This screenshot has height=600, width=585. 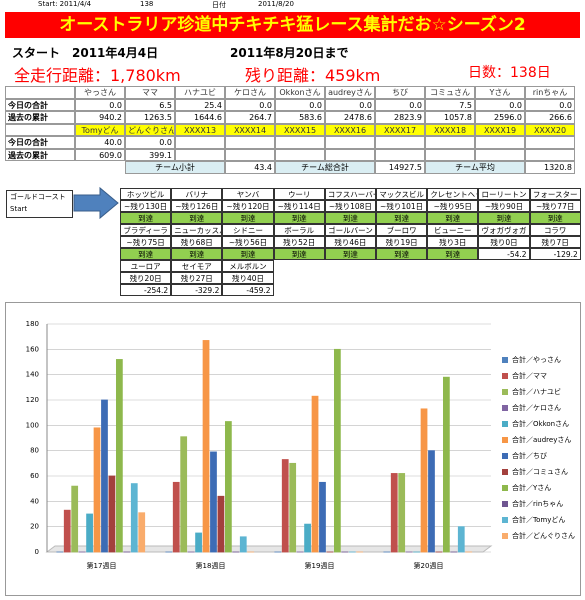 What do you see at coordinates (402, 194) in the screenshot?
I see `city-name: マックスビル` at bounding box center [402, 194].